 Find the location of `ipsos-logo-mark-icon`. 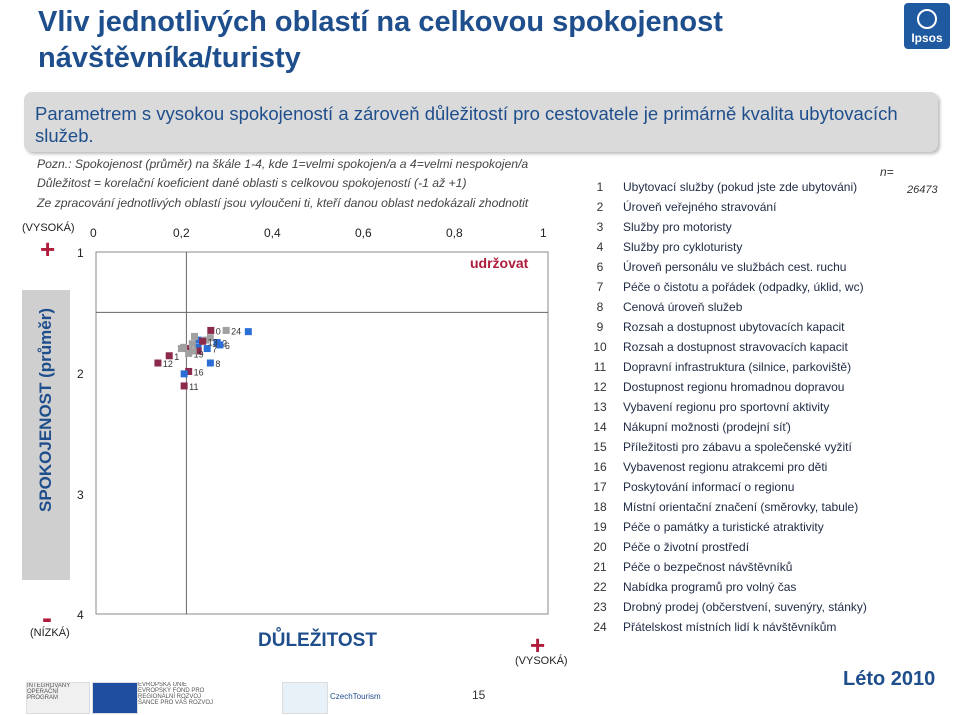

ipsos-logo-mark-icon is located at coordinates (927, 19).